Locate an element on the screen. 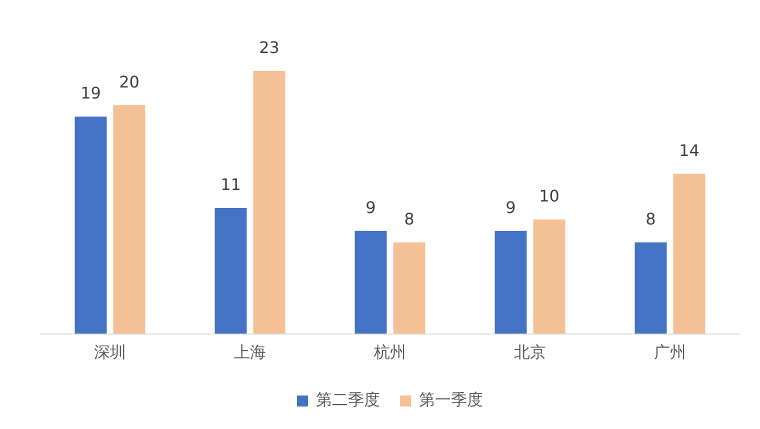 Image resolution: width=760 pixels, height=429 pixels. data-label: 11 is located at coordinates (230, 184).